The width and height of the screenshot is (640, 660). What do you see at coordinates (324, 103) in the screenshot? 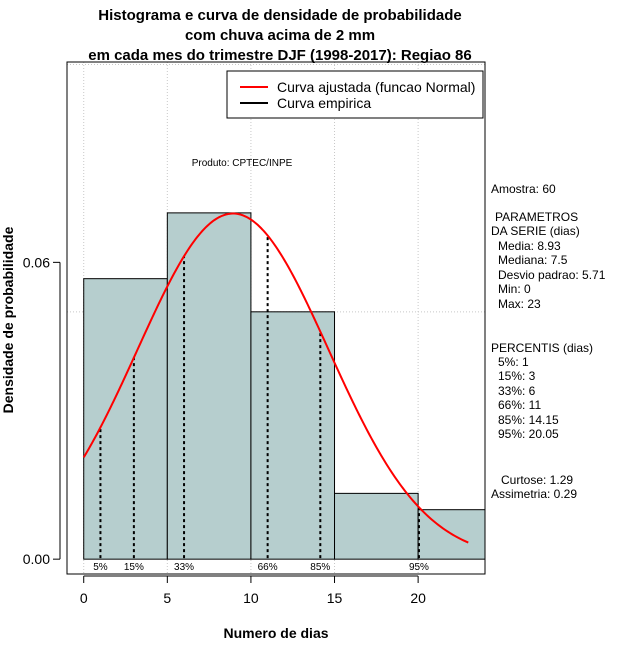
I see `legend-label-empirical: Curva empirica` at bounding box center [324, 103].